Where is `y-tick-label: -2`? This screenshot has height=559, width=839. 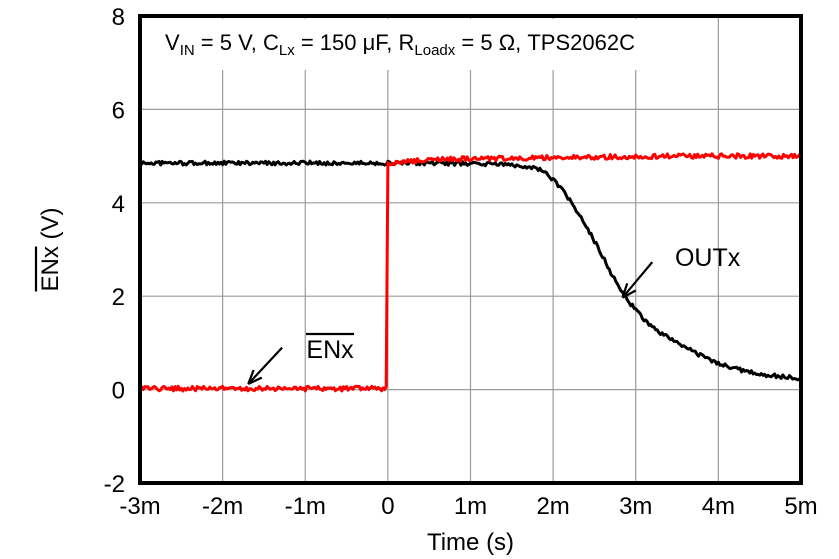 y-tick-label: -2 is located at coordinates (114, 484).